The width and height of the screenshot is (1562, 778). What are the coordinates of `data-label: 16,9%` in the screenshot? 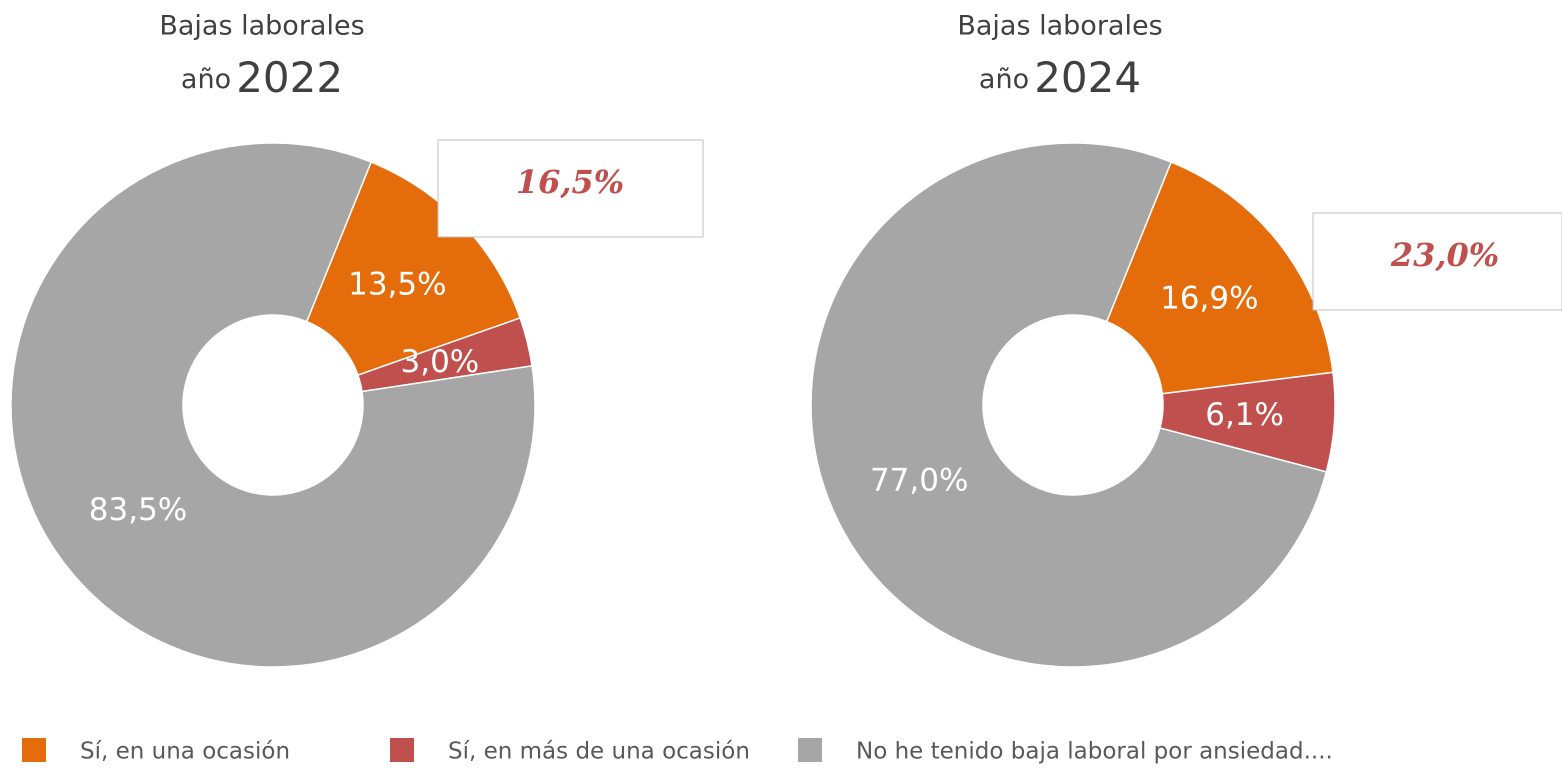 It's located at (1209, 299).